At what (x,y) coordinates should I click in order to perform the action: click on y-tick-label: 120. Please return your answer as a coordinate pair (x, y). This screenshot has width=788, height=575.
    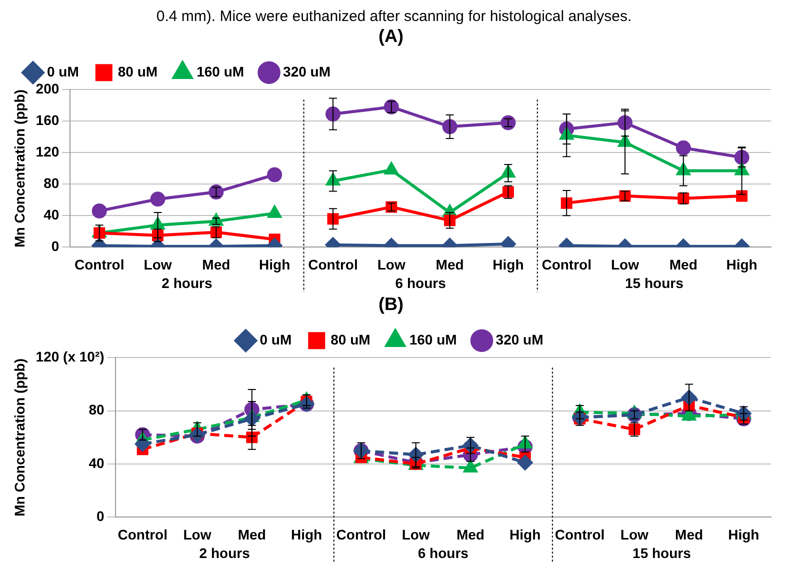
    Looking at the image, I should click on (48, 152).